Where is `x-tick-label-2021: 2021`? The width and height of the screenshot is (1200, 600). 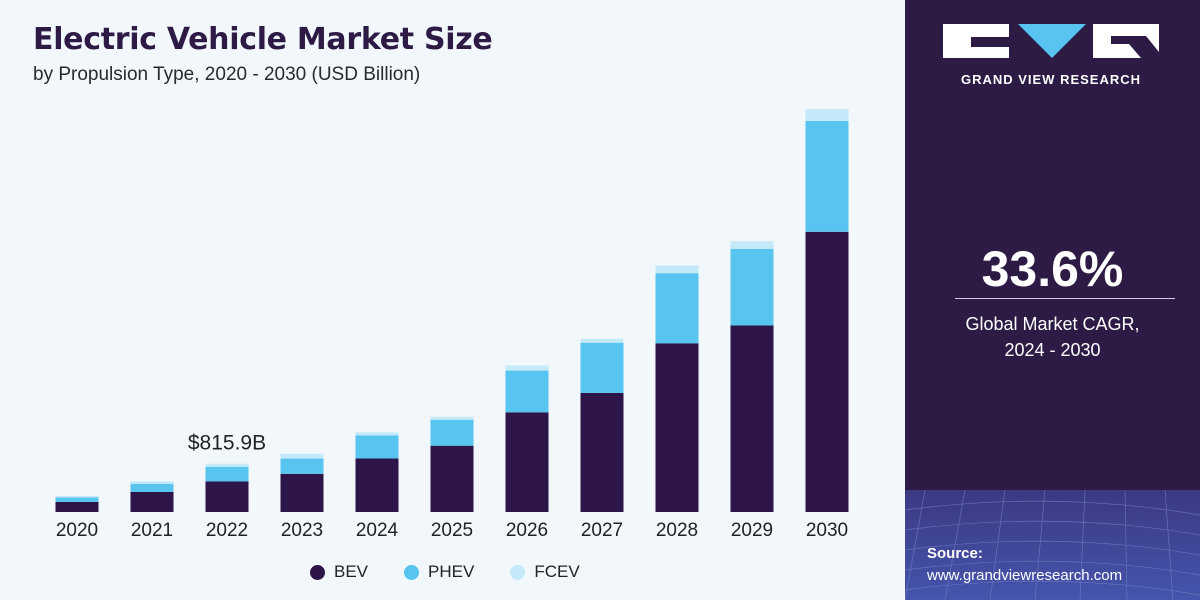 x-tick-label-2021: 2021 is located at coordinates (152, 530).